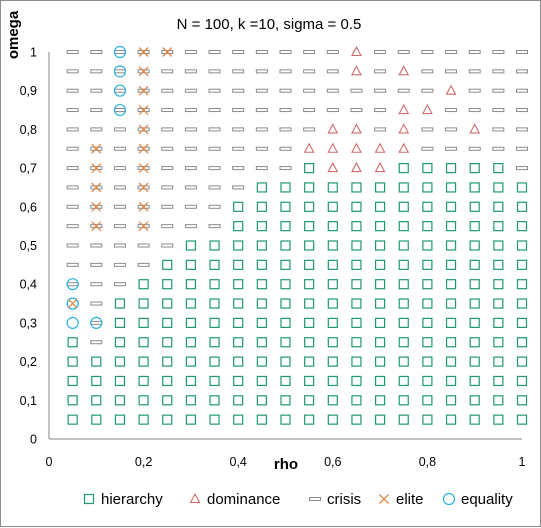 This screenshot has height=528, width=541. Describe the element at coordinates (332, 462) in the screenshot. I see `x-tick-label: 0,6` at that location.